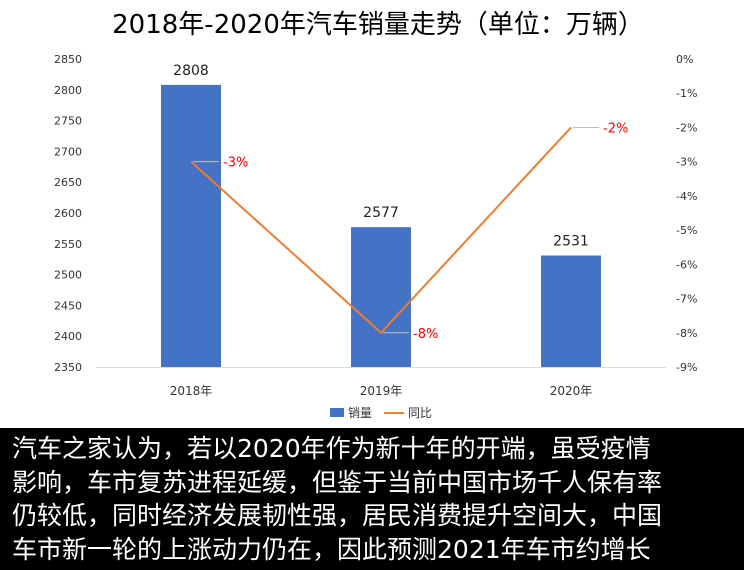 The image size is (744, 570). I want to click on right-axis-tick-label: 0%, so click(684, 59).